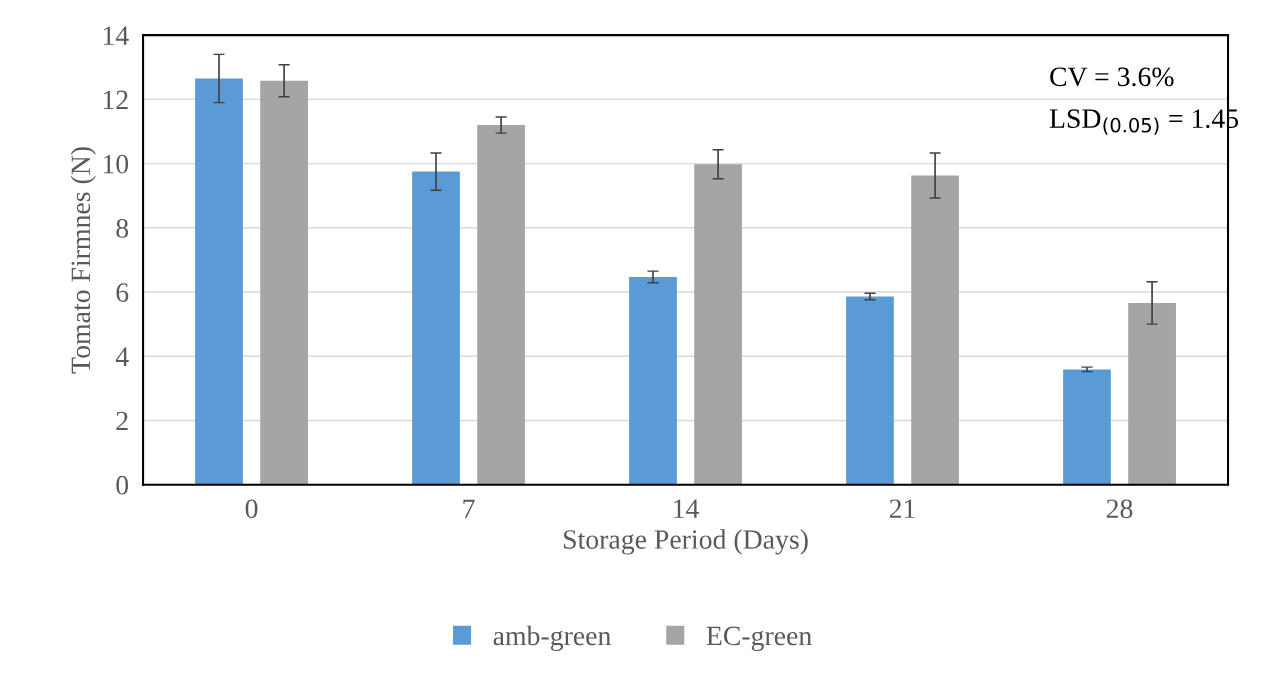 This screenshot has height=676, width=1266. I want to click on y-tick-label: 6, so click(122, 292).